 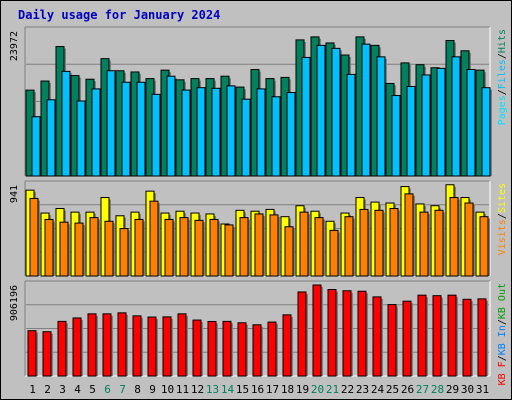 I want to click on day-label: 27, so click(x=422, y=389).